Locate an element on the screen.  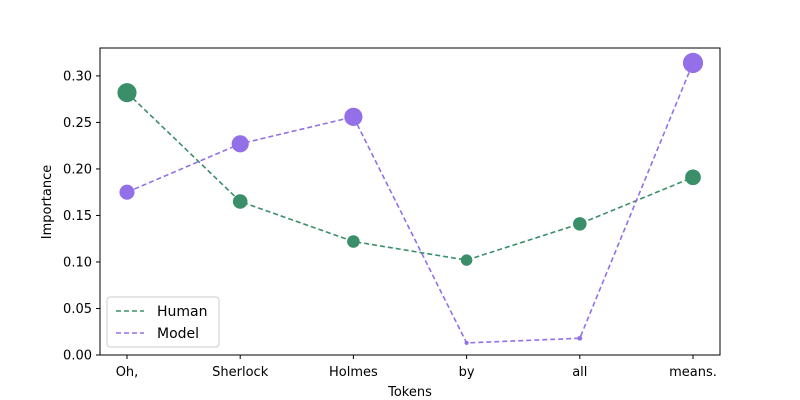
legend-human-label: Human is located at coordinates (182, 312).